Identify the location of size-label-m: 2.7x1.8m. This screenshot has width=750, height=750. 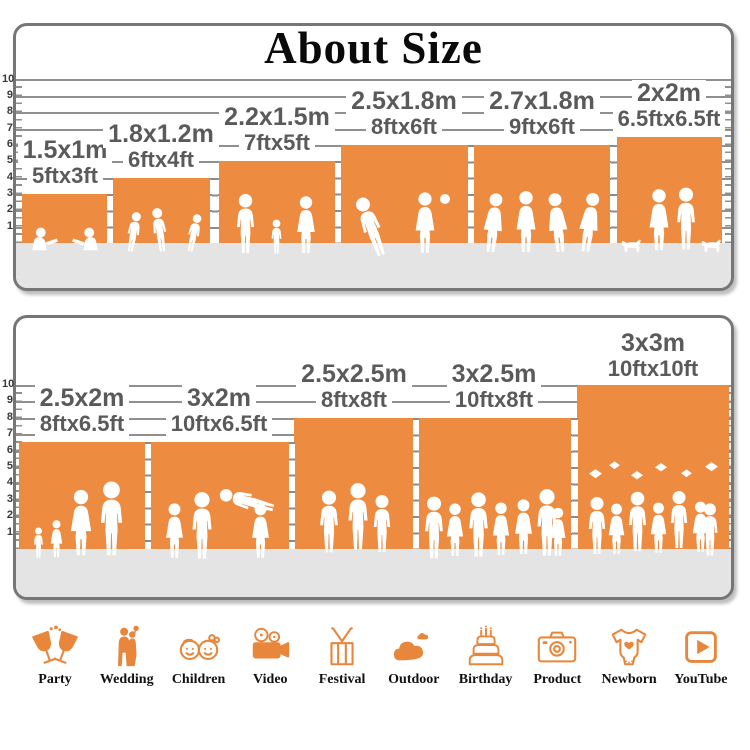
(542, 101).